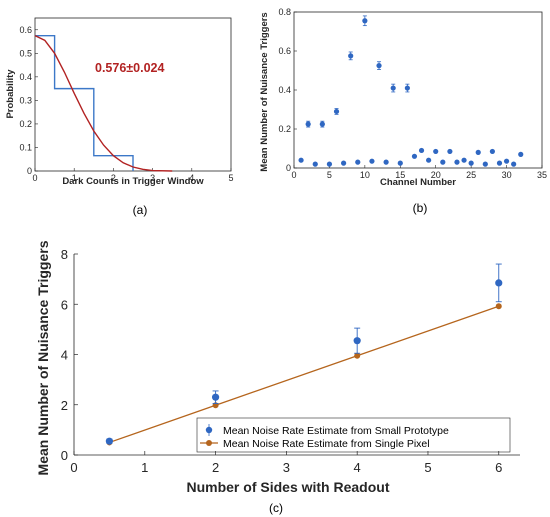 The image size is (550, 517). Describe the element at coordinates (264, 91) in the screenshot. I see `panel-b-ylabel: Mean Number of Nuisance Triggers` at that location.